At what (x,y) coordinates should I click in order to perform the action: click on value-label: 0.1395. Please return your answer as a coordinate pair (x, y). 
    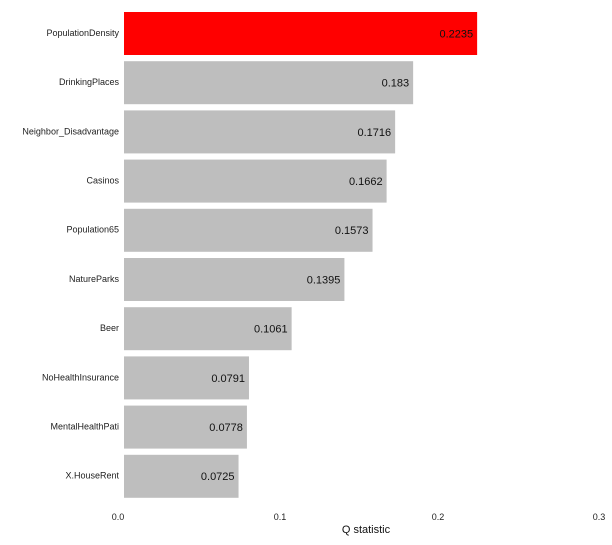
    Looking at the image, I should click on (324, 280).